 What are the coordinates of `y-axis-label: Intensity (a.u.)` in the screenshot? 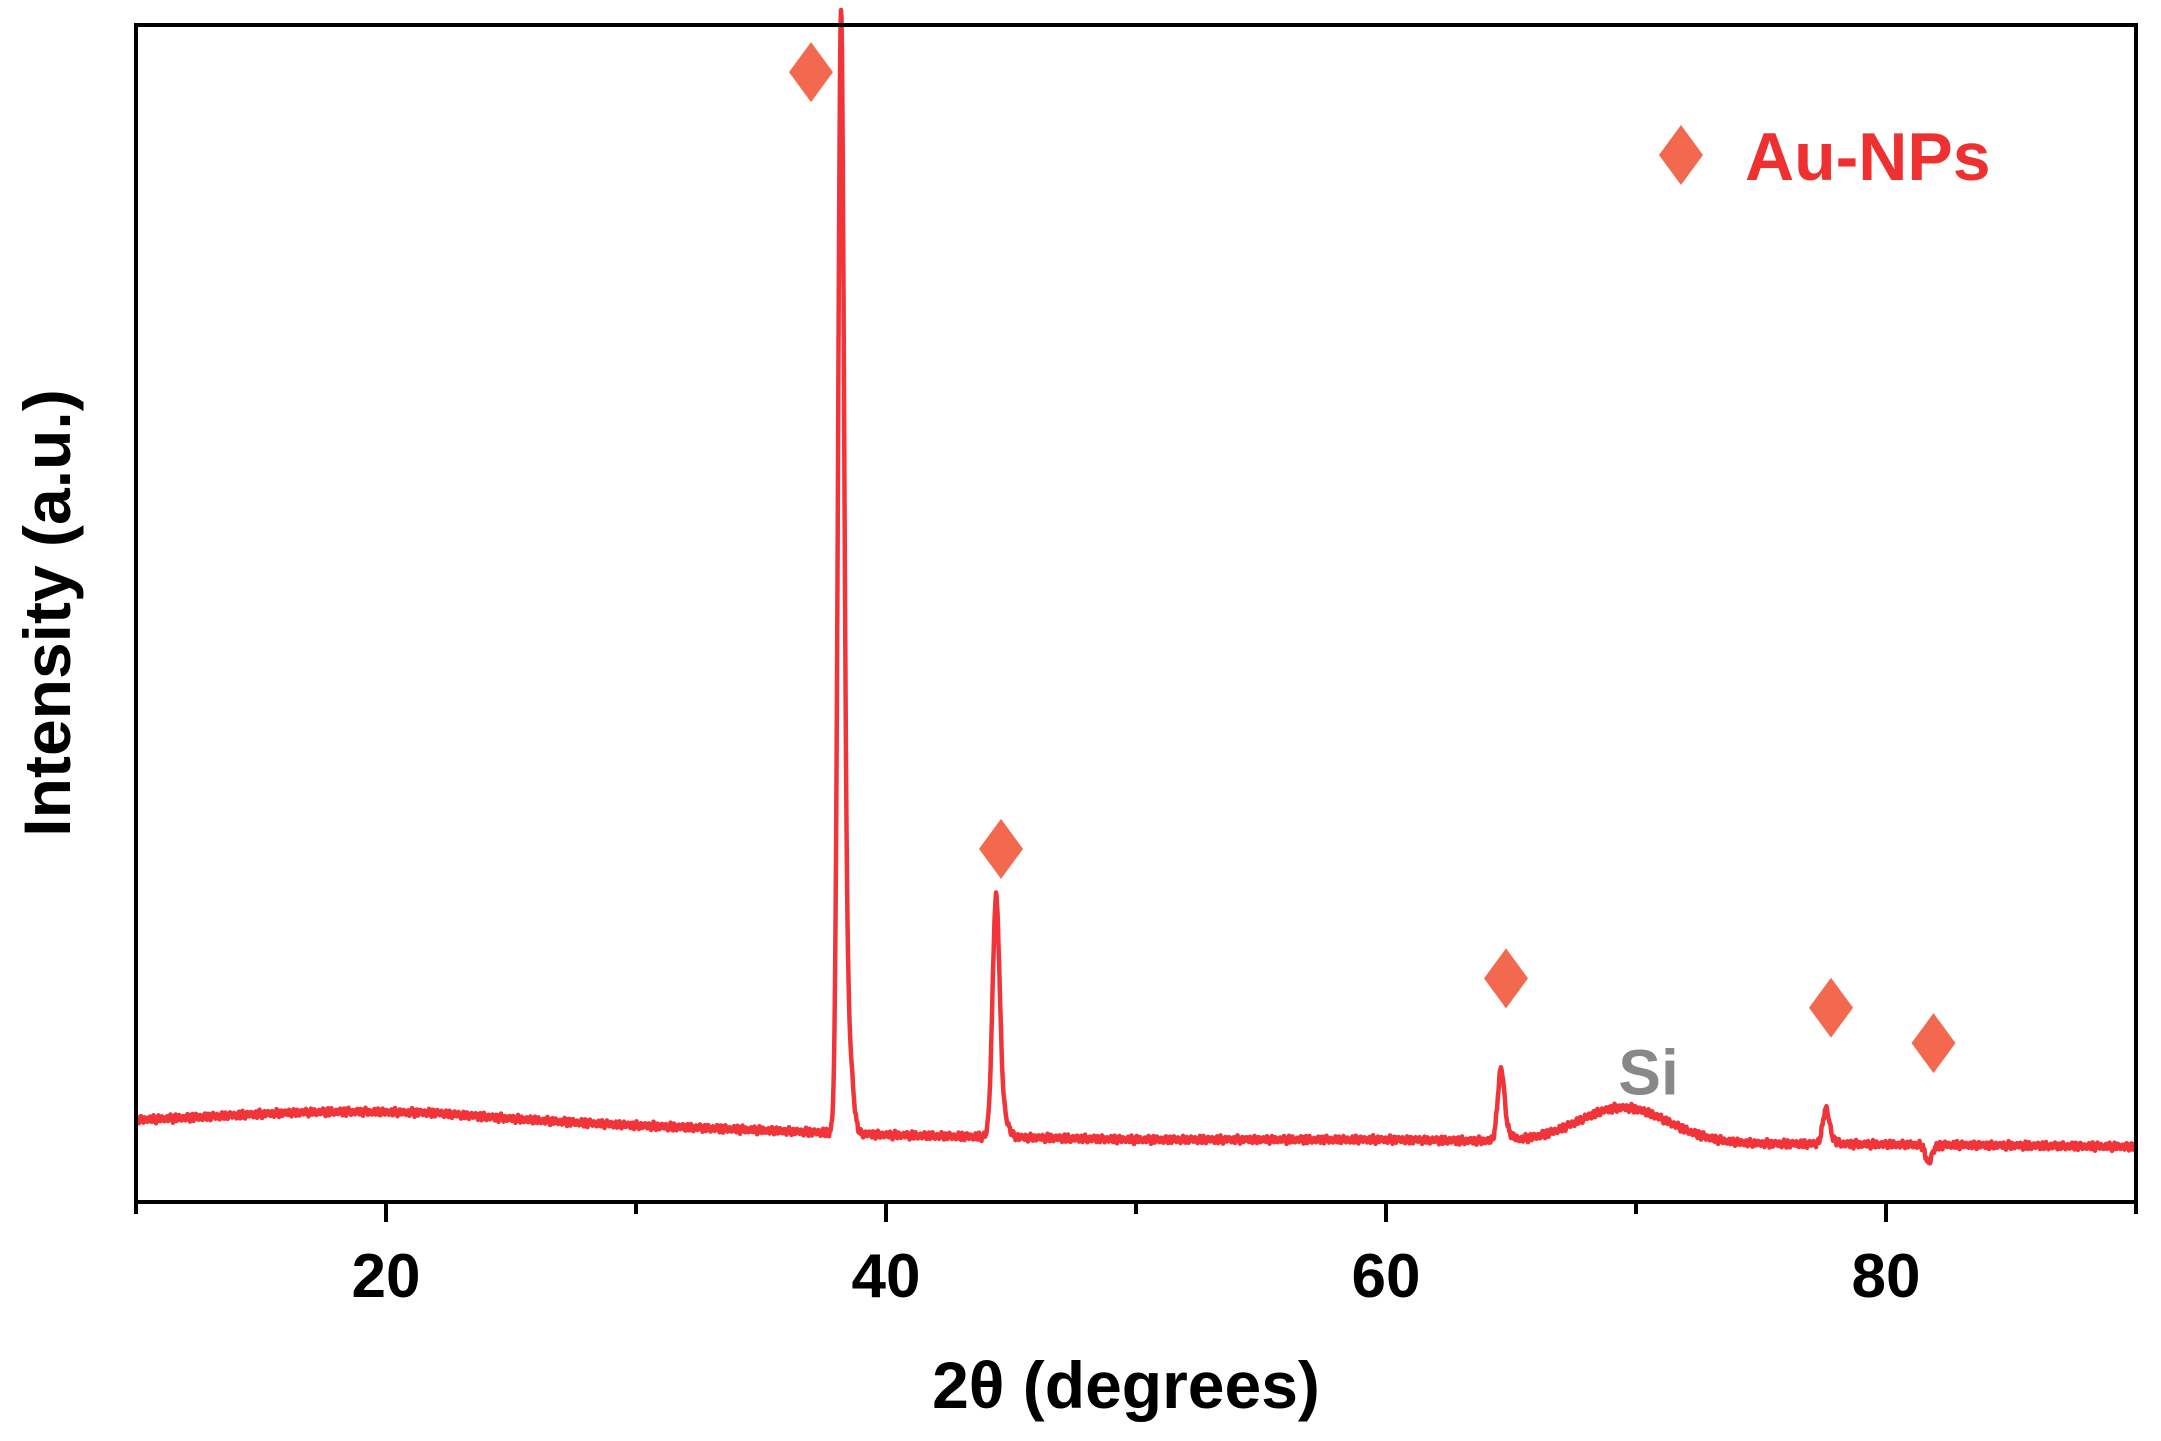 It's located at (47, 612).